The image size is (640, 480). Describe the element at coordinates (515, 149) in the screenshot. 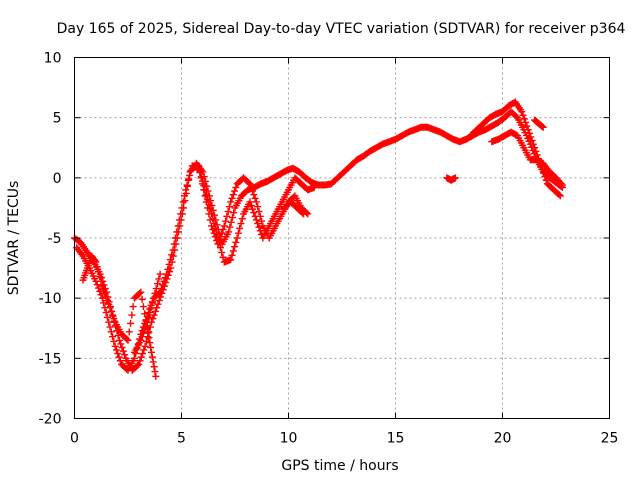

I see `series-track-f` at that location.